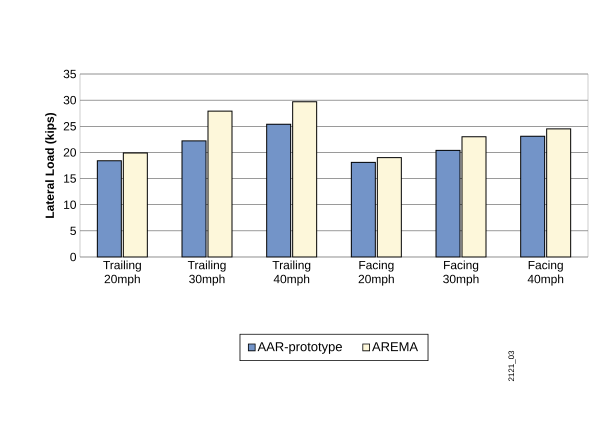  Describe the element at coordinates (376, 273) in the screenshot. I see `x-tick-label: Facing 20mph` at that location.